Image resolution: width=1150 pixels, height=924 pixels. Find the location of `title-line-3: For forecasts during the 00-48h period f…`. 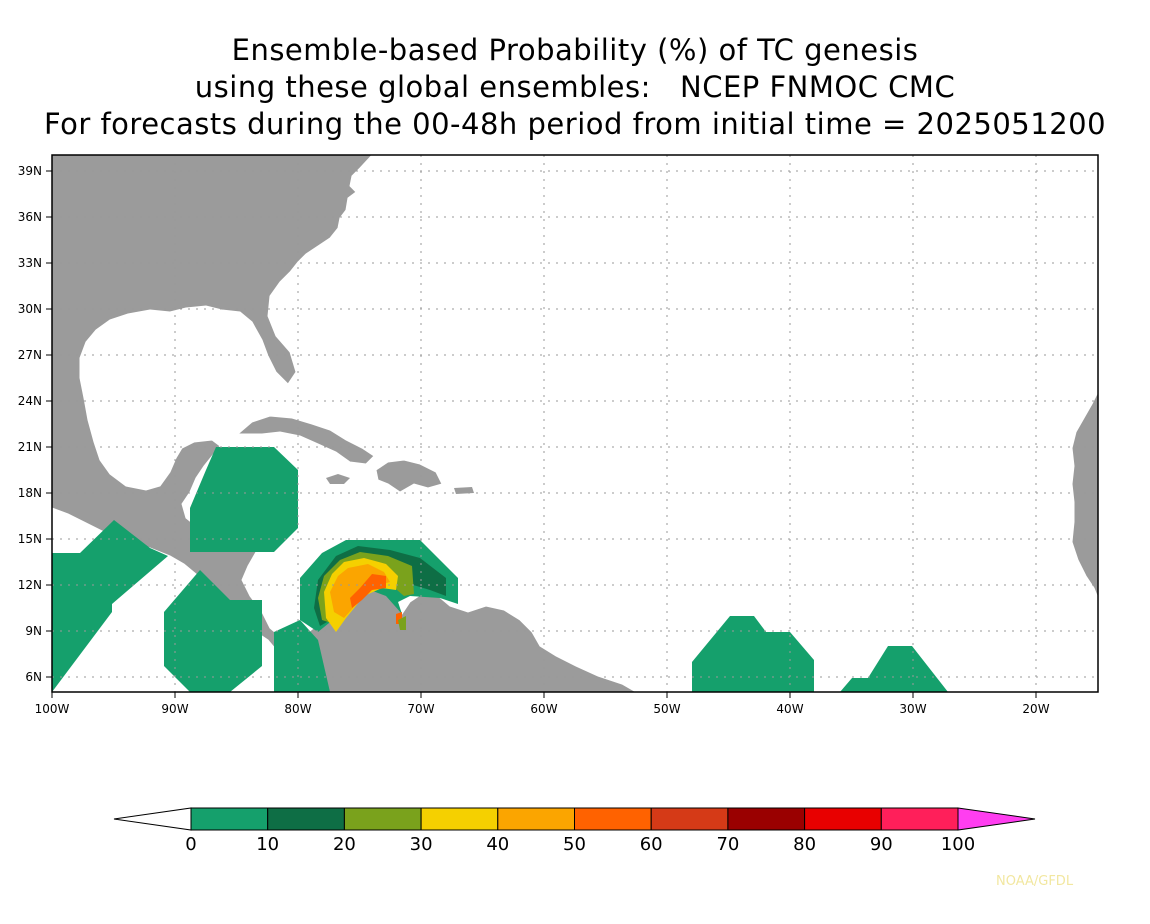

title-line-3: For forecasts during the 00-48h period f… is located at coordinates (575, 124).